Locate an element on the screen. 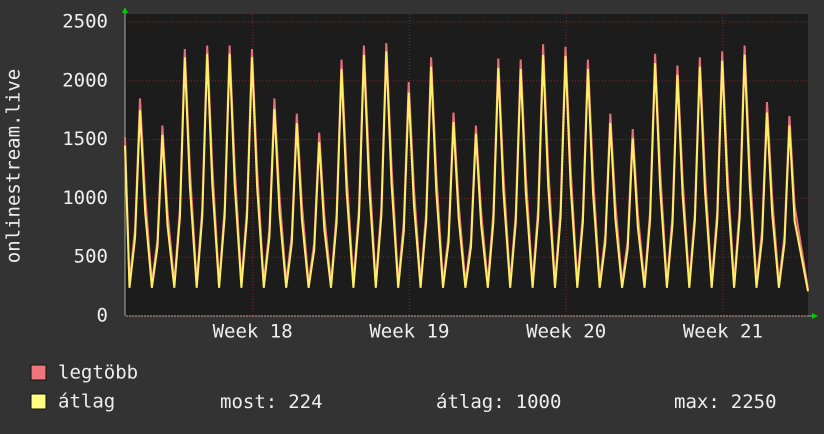 This screenshot has height=434, width=824. stat: most: 224 is located at coordinates (271, 402).